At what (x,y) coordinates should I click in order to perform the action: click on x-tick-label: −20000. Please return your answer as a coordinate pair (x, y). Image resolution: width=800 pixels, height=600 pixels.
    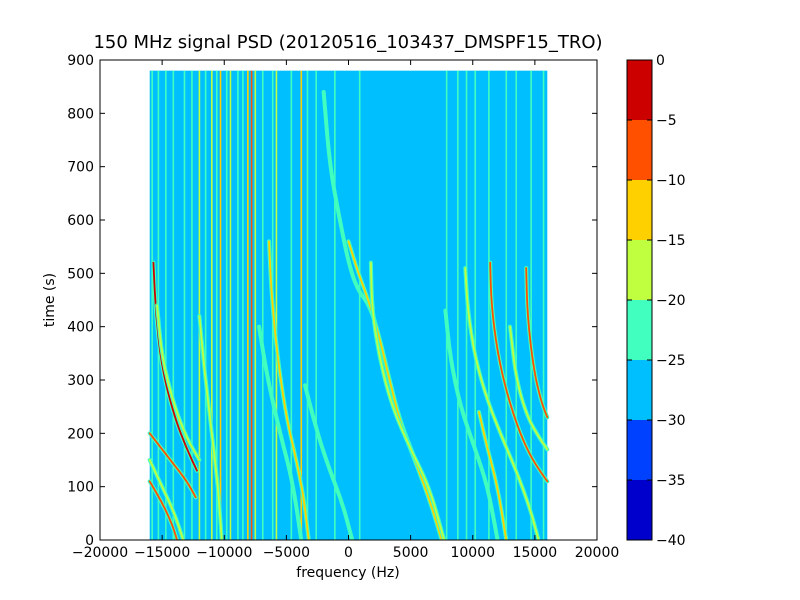
    Looking at the image, I should click on (100, 553).